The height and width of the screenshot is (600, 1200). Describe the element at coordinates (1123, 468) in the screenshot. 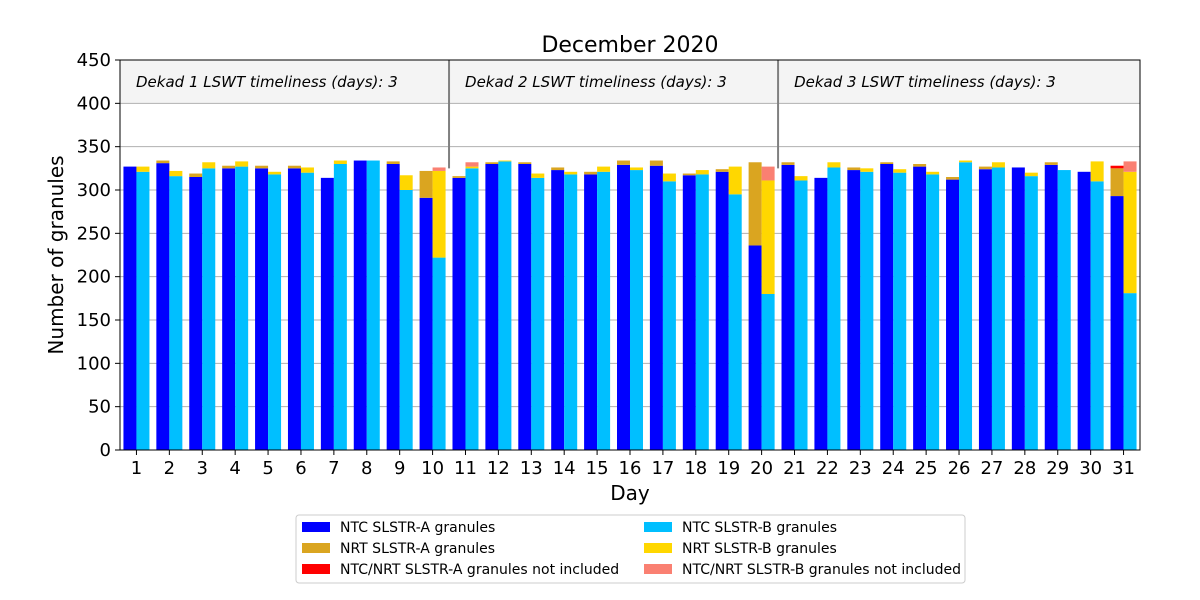

I see `x-tick-label: 31` at that location.